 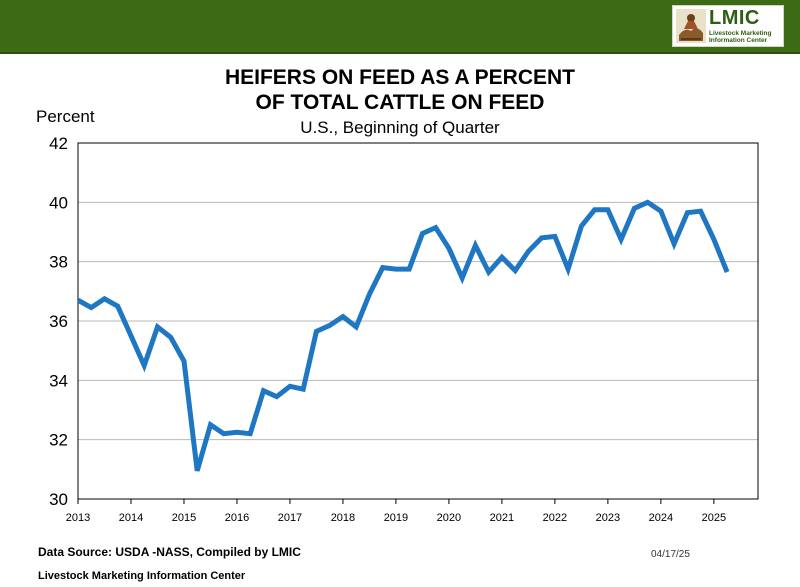 What do you see at coordinates (714, 518) in the screenshot?
I see `x-tick-label: 2025` at bounding box center [714, 518].